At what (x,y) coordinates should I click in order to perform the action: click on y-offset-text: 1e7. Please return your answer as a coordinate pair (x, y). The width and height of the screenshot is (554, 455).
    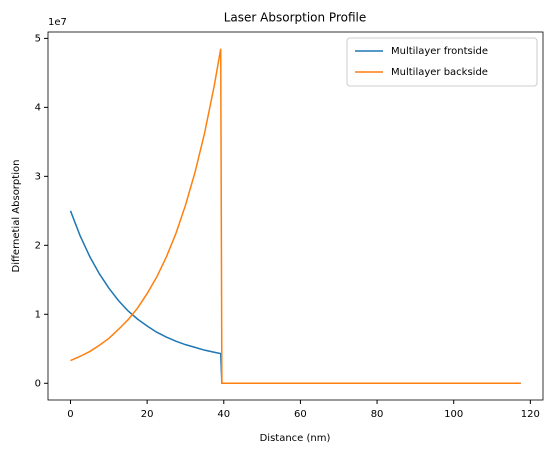
    Looking at the image, I should click on (57, 22).